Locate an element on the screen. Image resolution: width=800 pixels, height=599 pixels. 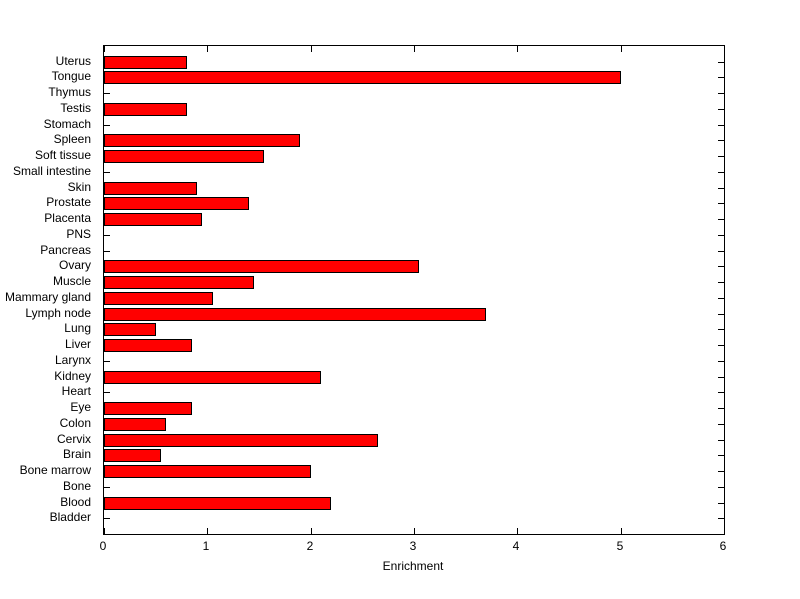
y-tick-right-ovary is located at coordinates (721, 266).